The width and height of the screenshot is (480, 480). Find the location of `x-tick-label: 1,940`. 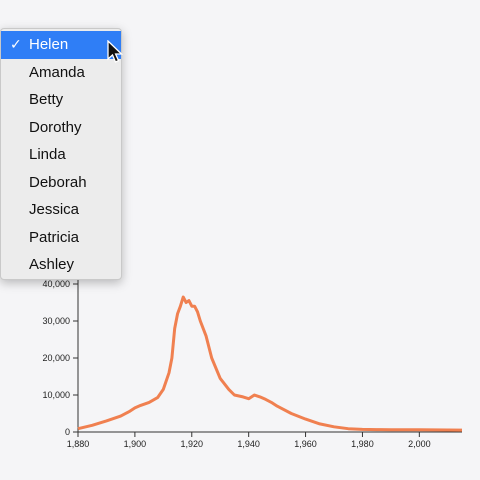

x-tick-label: 1,940 is located at coordinates (248, 444).